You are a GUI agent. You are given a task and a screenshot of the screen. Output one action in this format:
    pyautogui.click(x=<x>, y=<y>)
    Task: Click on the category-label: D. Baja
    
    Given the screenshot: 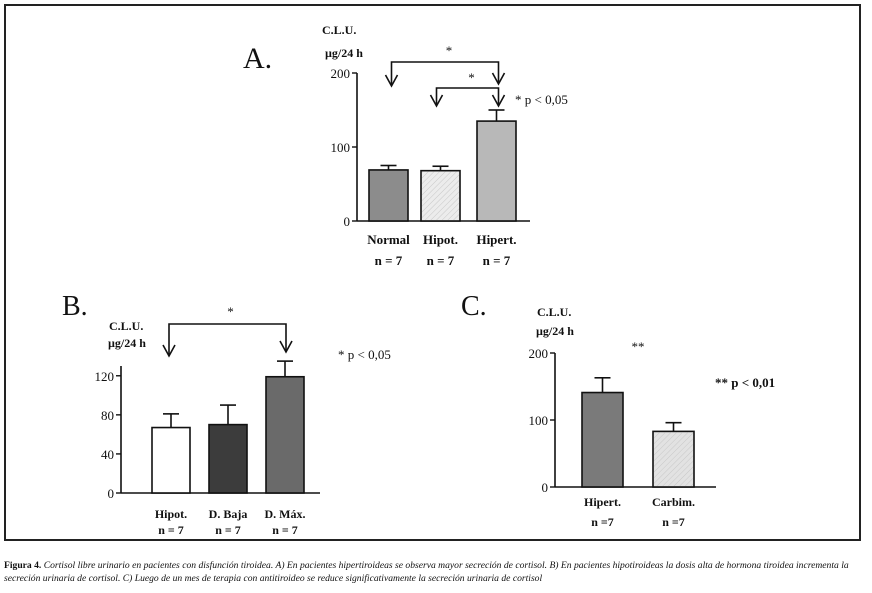 What is the action you would take?
    pyautogui.click(x=228, y=514)
    